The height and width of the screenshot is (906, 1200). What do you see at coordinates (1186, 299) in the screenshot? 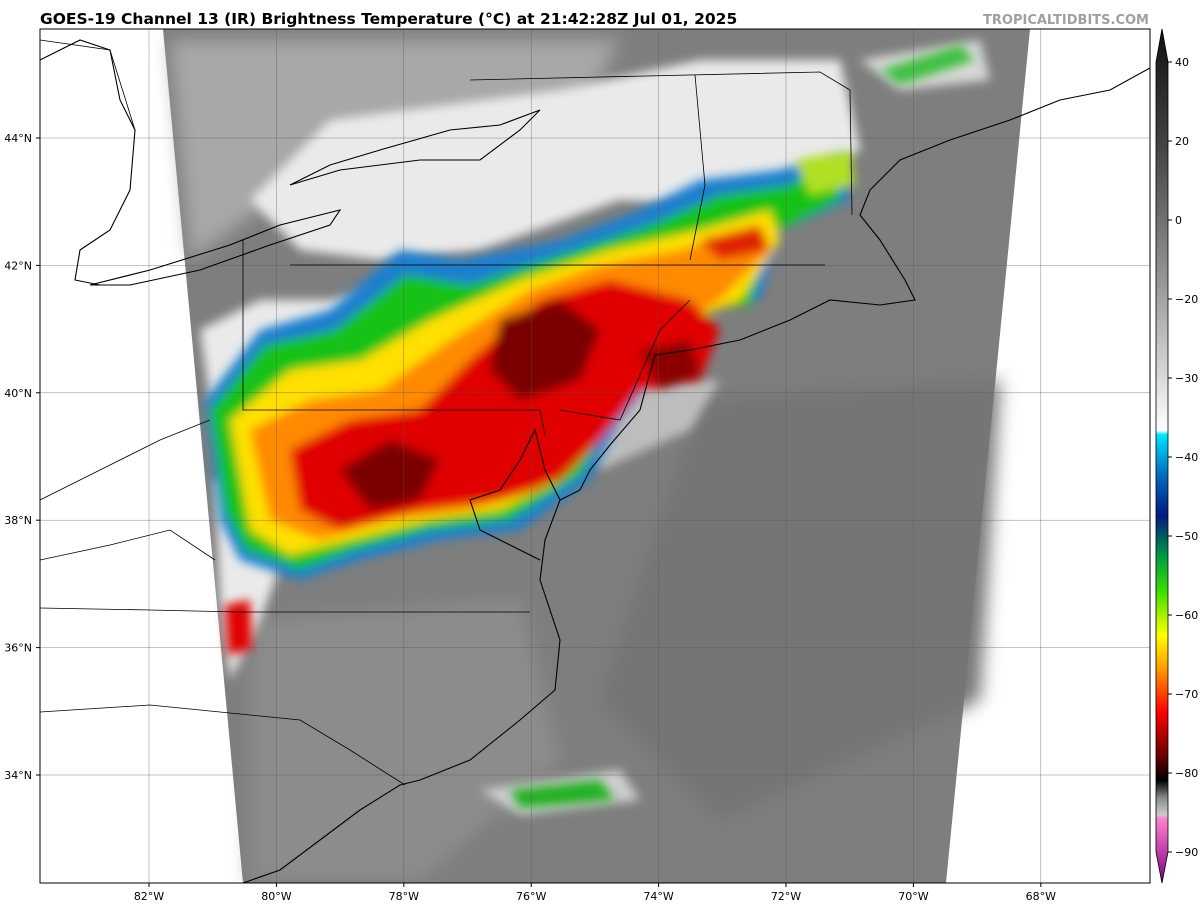
I see `colorbar-label: −20` at bounding box center [1186, 299].